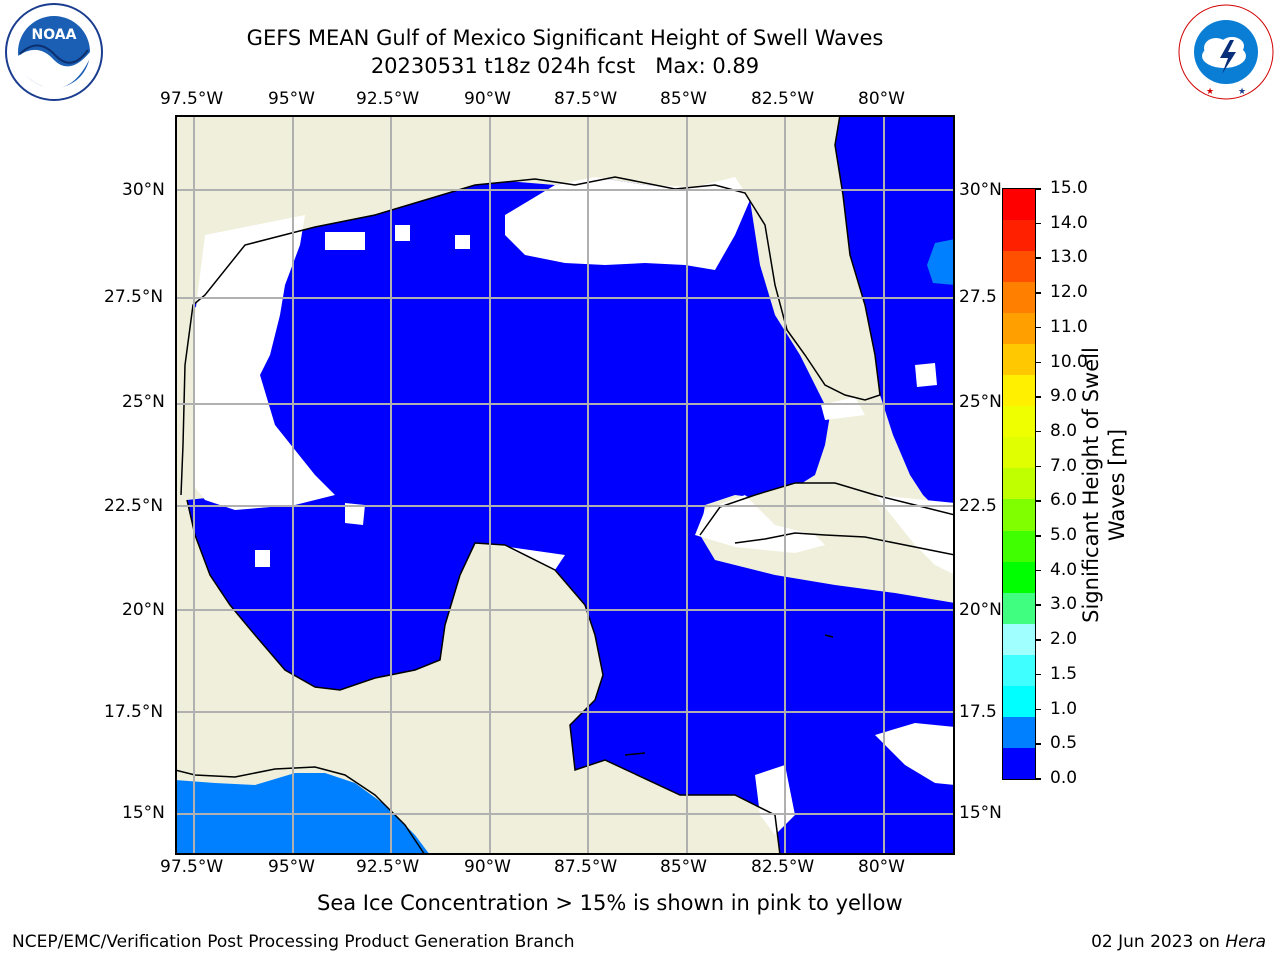  I want to click on chart-subtitle: 20230531 t18z 024h fcst Max: 0.89, so click(565, 66).